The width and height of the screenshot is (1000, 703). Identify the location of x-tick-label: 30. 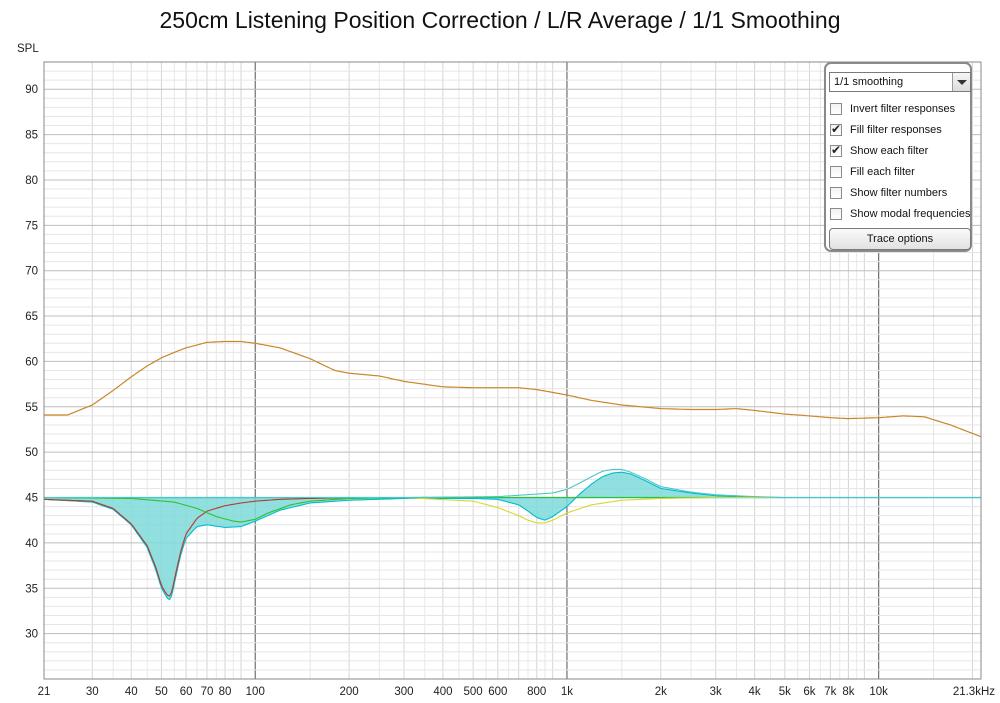
(92, 692).